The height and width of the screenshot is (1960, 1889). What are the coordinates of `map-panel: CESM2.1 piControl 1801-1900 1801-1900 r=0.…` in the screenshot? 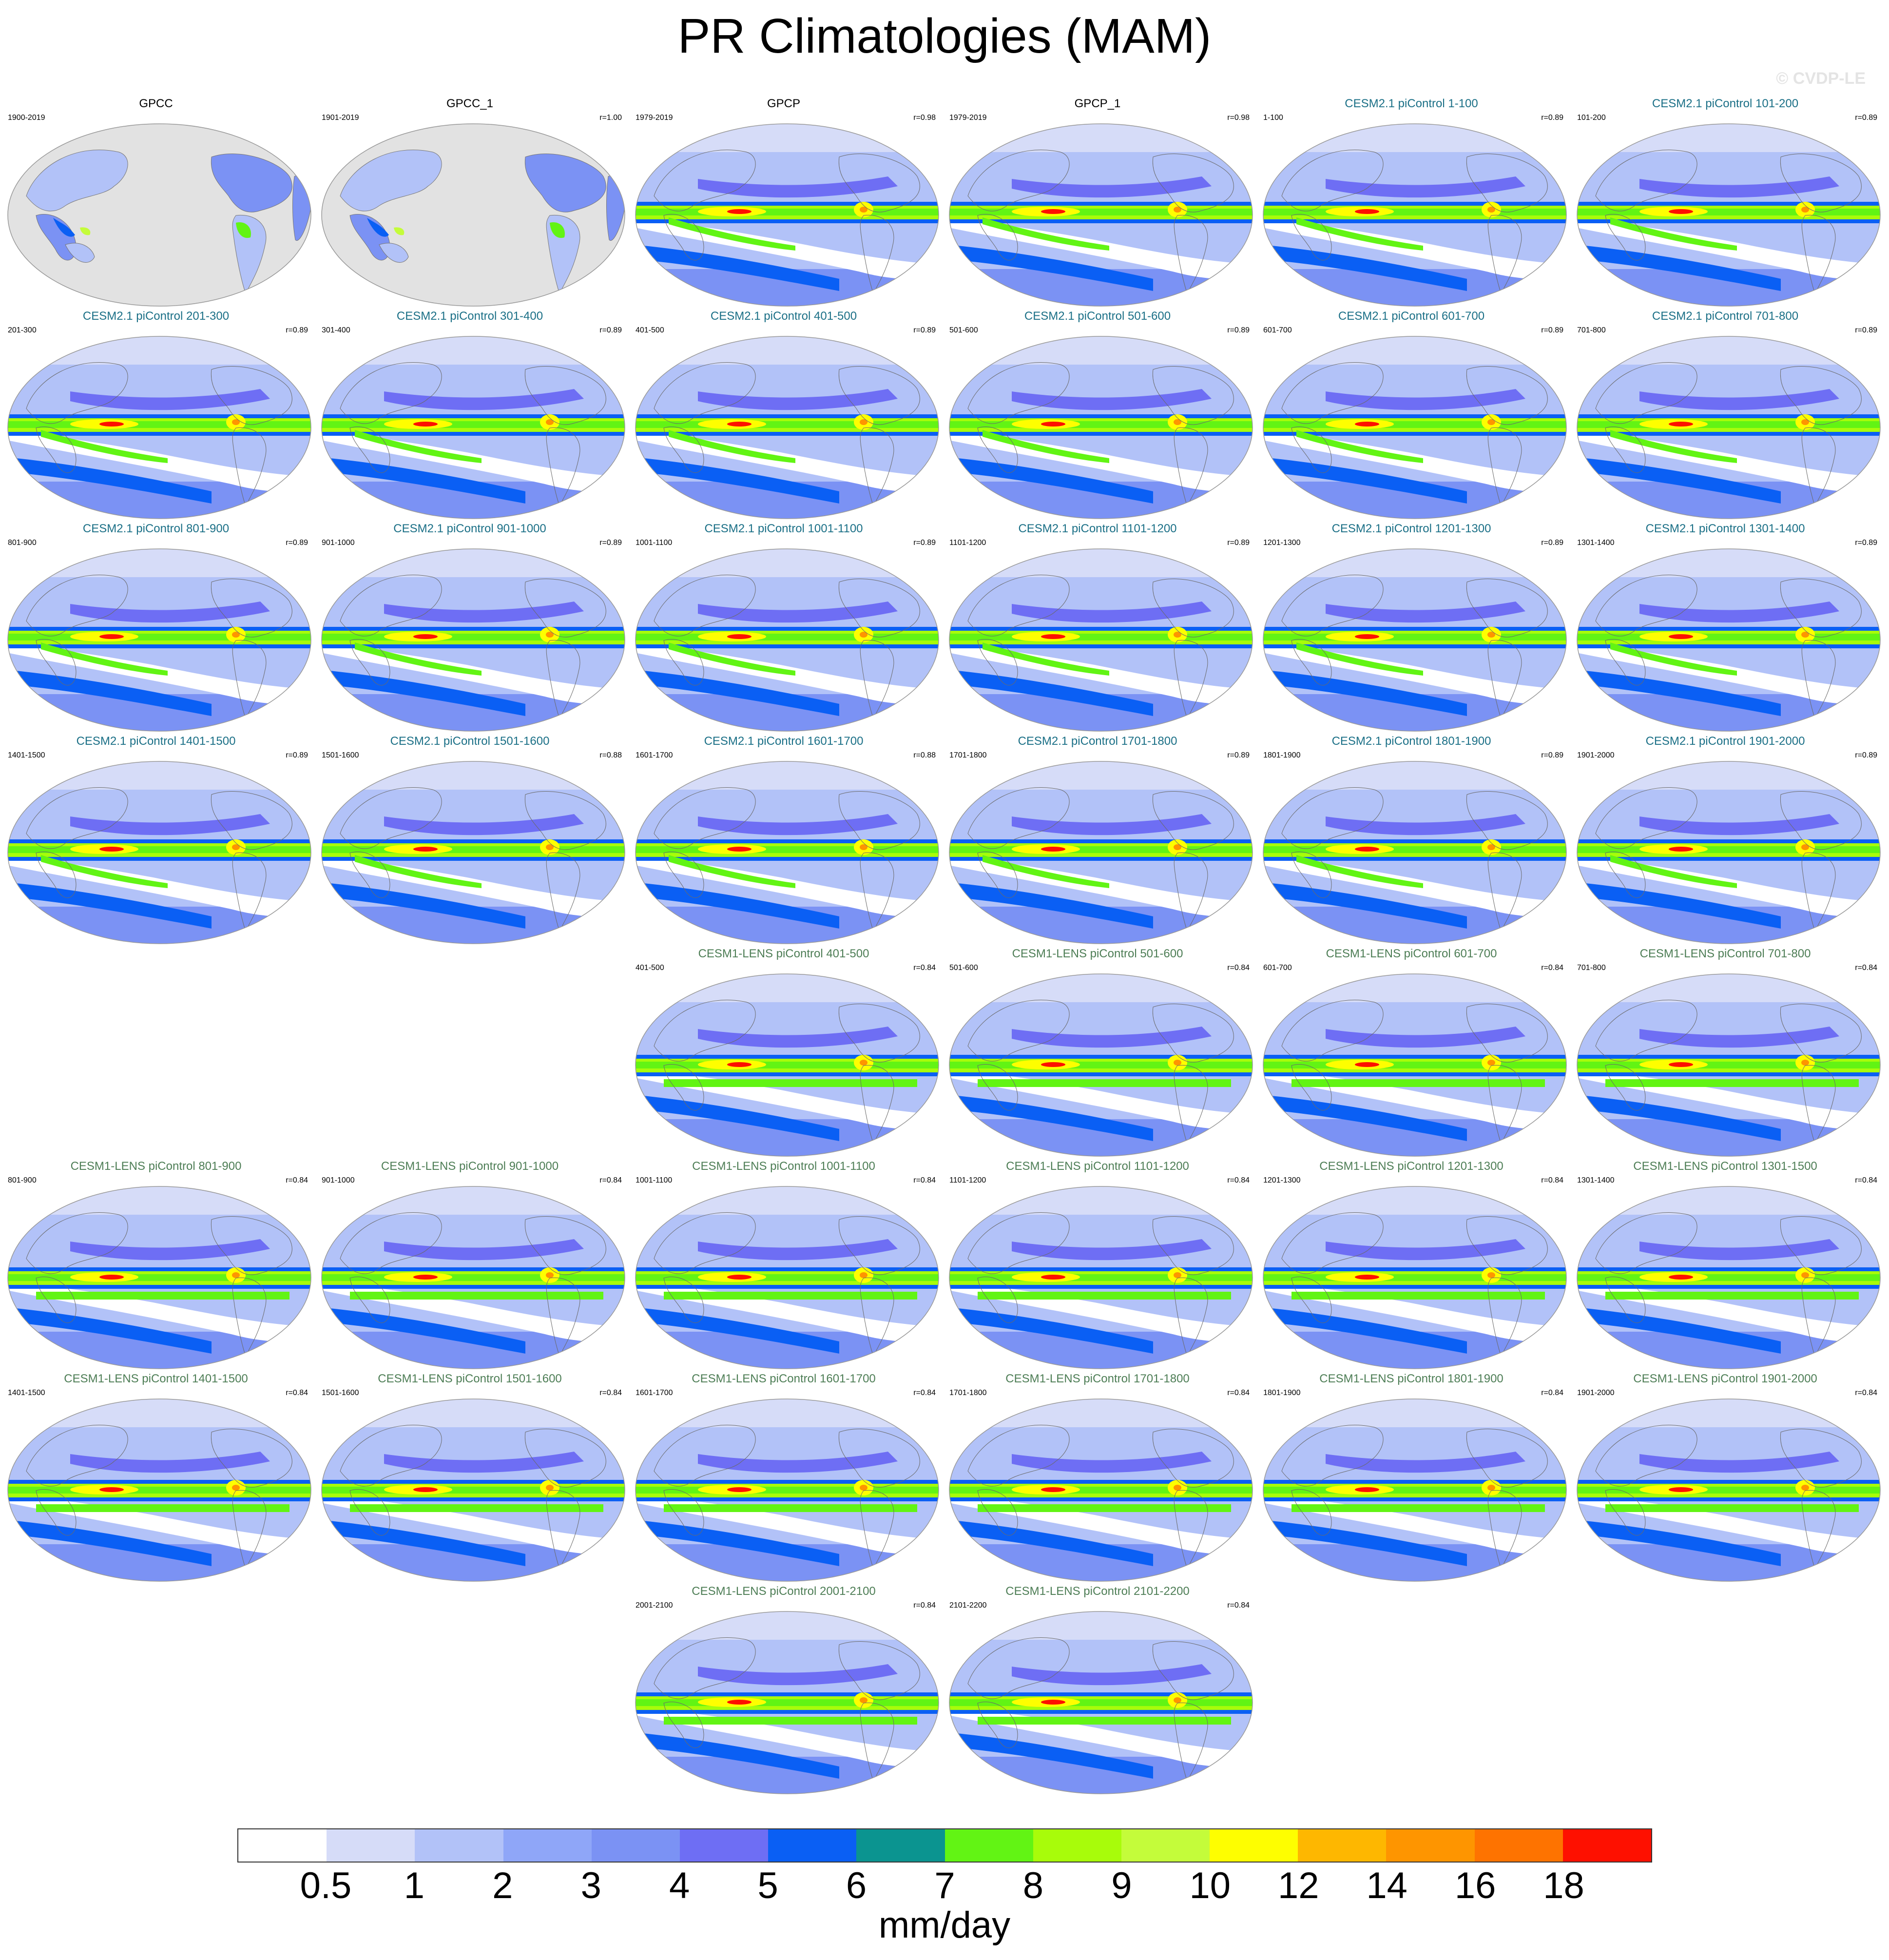 It's located at (1411, 841).